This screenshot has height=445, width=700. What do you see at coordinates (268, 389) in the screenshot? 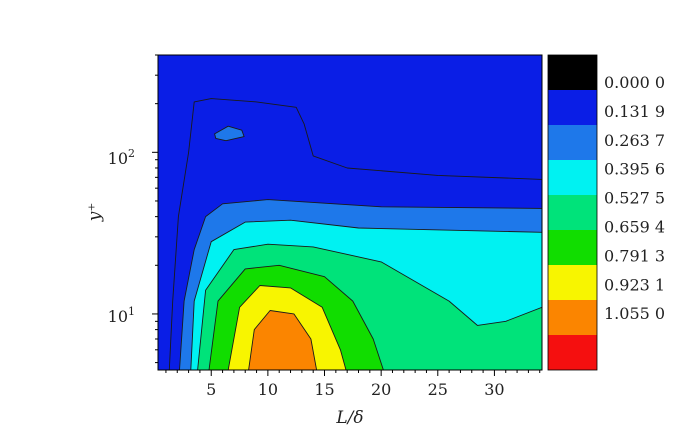
I see `x-tick-label-10: 10` at bounding box center [268, 389].